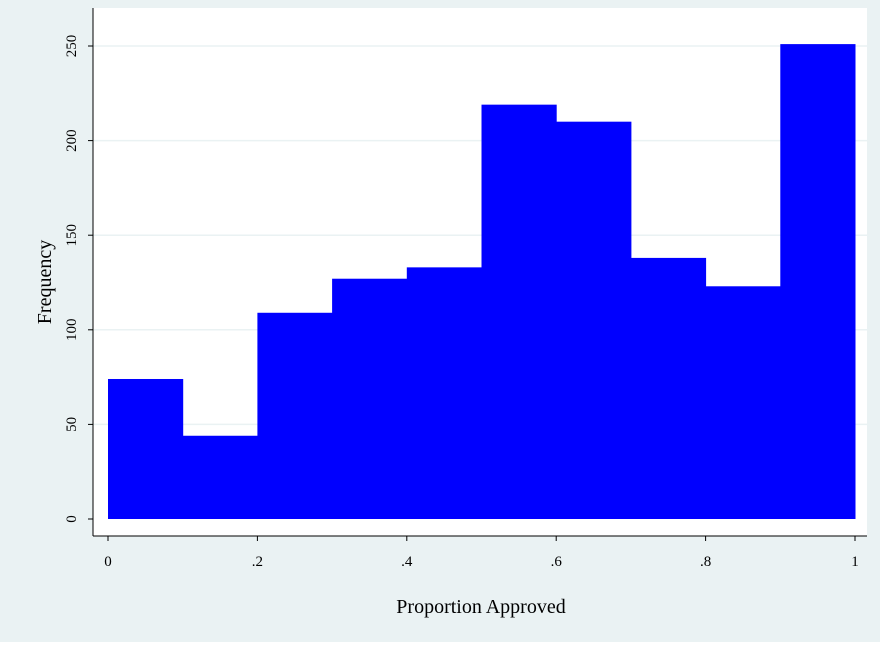  Describe the element at coordinates (557, 562) in the screenshot. I see `x-tick-label: .6` at that location.